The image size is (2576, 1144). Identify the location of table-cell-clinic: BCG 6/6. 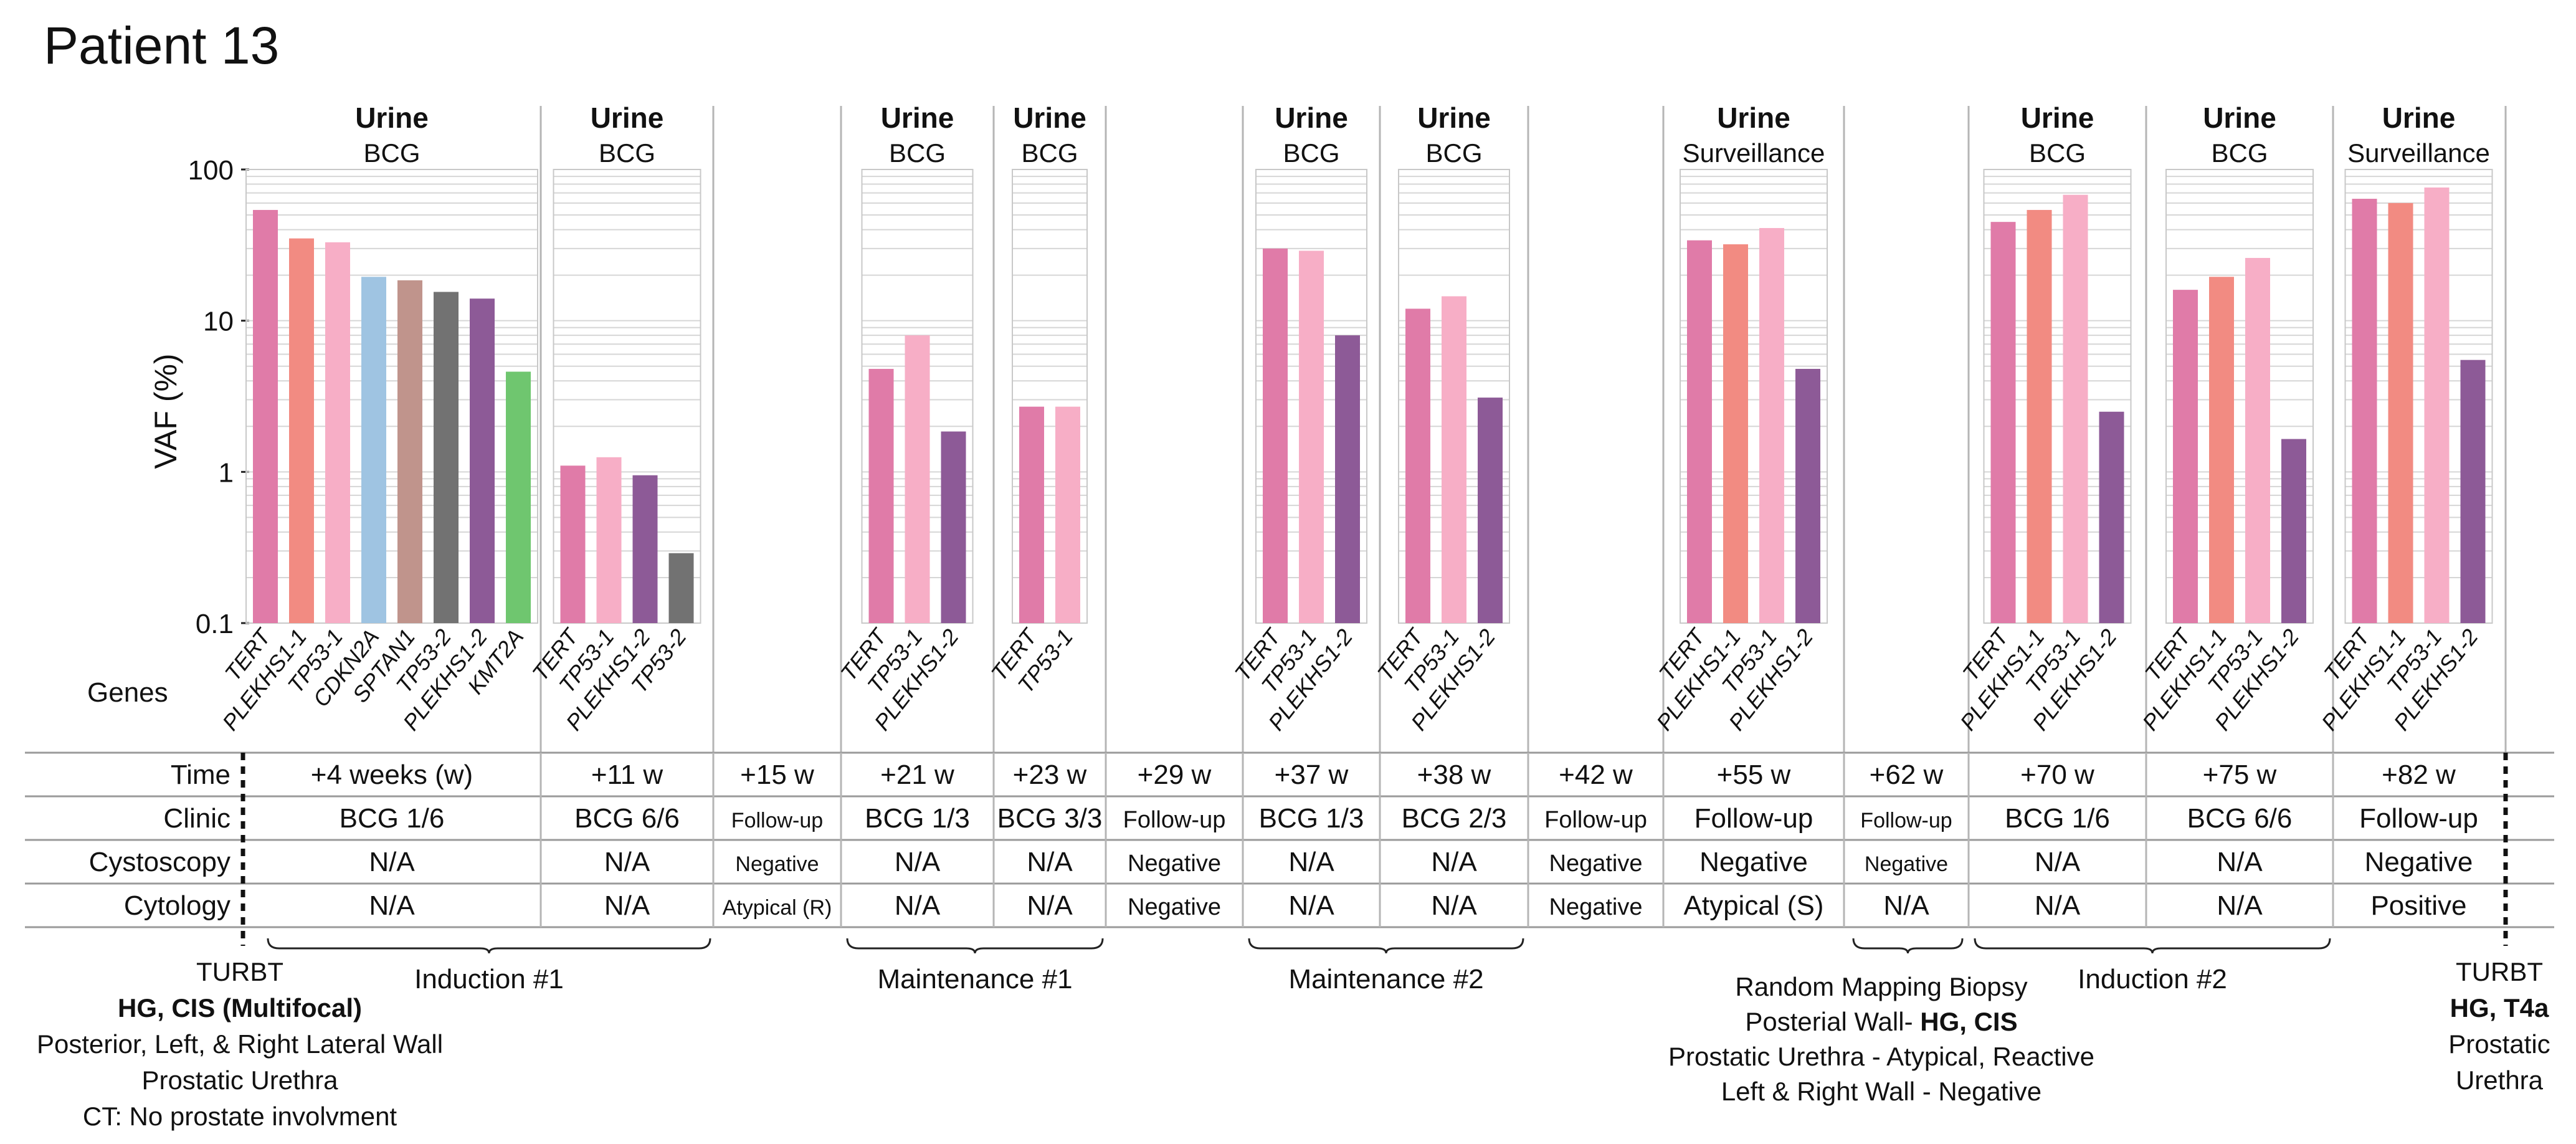
(2240, 818).